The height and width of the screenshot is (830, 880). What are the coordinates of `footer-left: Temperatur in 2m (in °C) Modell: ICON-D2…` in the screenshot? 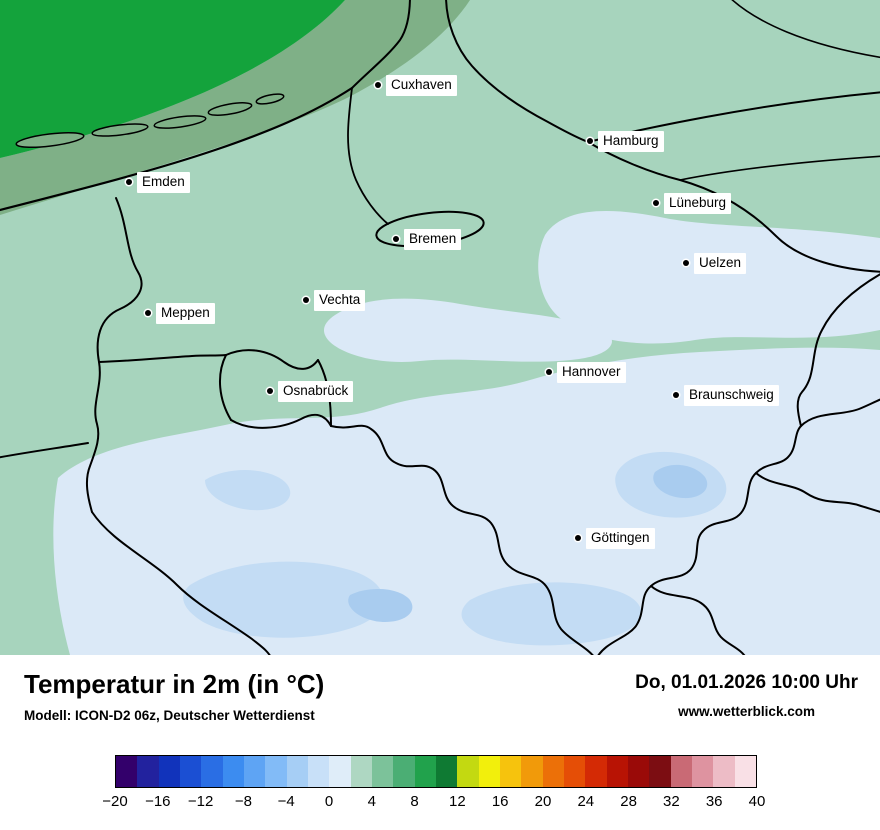 It's located at (174, 696).